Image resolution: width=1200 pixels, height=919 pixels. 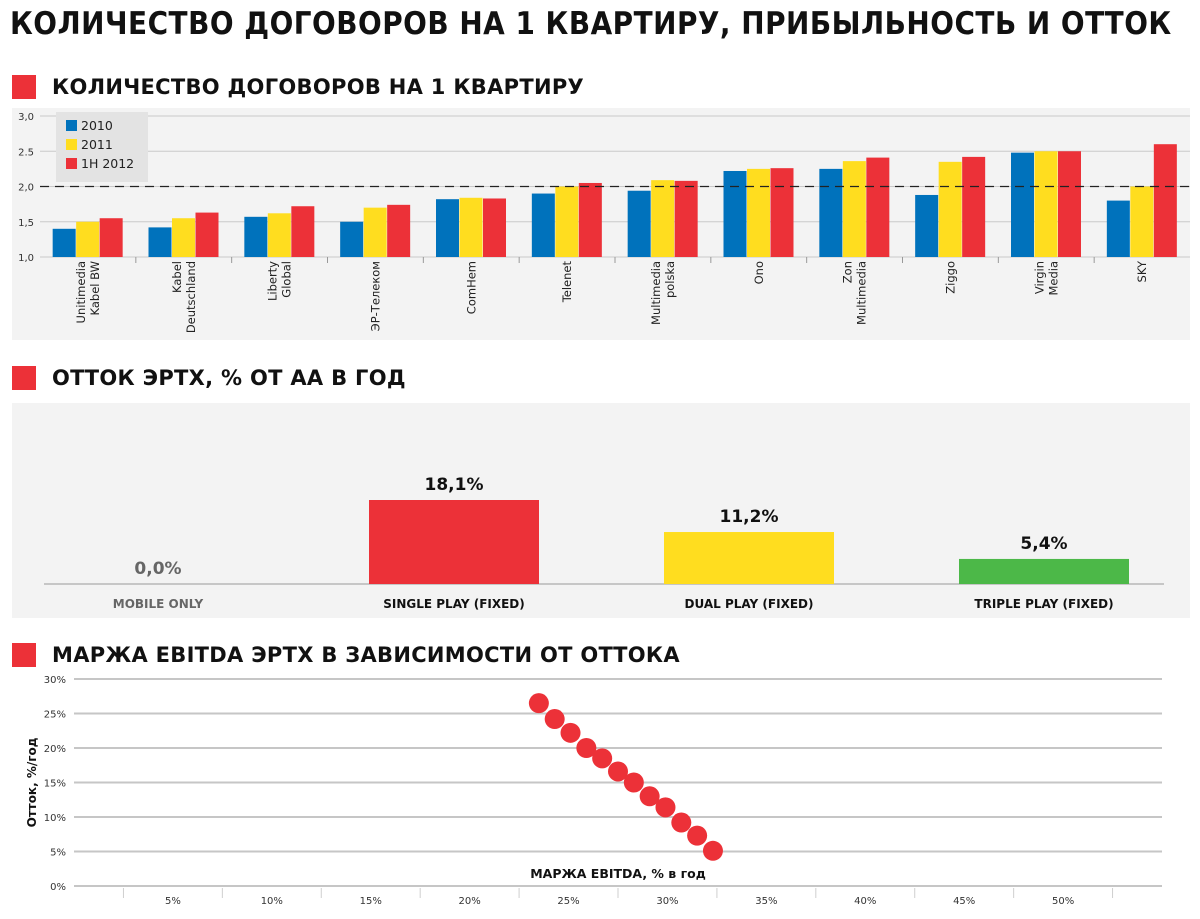 I want to click on x-axis-label: МАРЖА EBITDA, % в год, so click(x=618, y=873).